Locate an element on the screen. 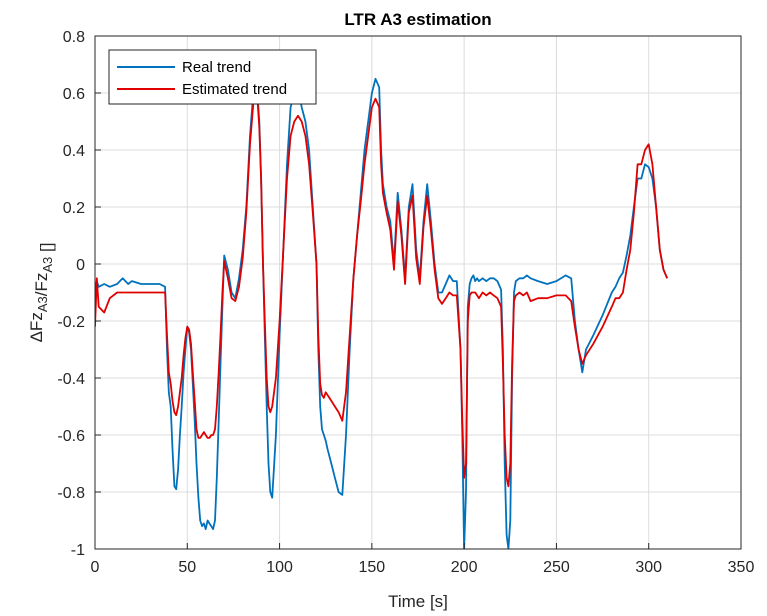 This screenshot has width=767, height=616. chart-title: LTR A3 estimation is located at coordinates (417, 19).